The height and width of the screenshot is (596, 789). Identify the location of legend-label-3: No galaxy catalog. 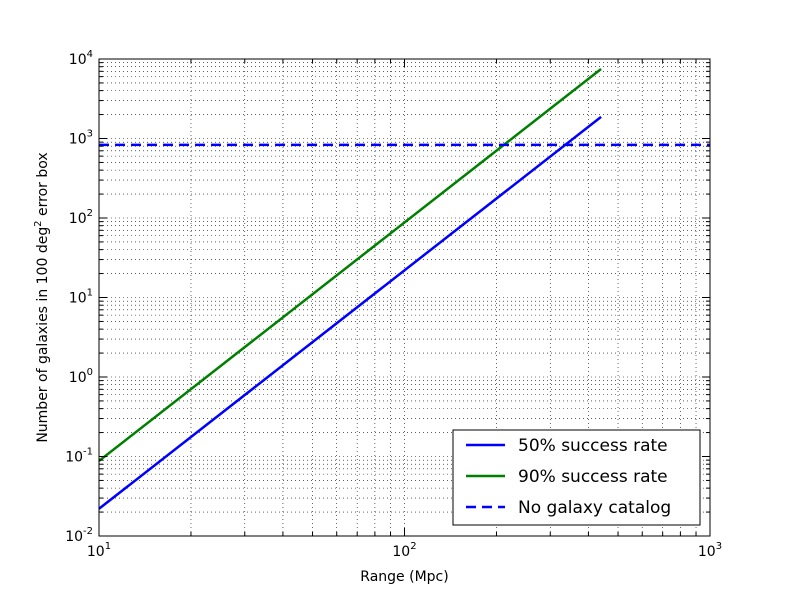
(594, 508).